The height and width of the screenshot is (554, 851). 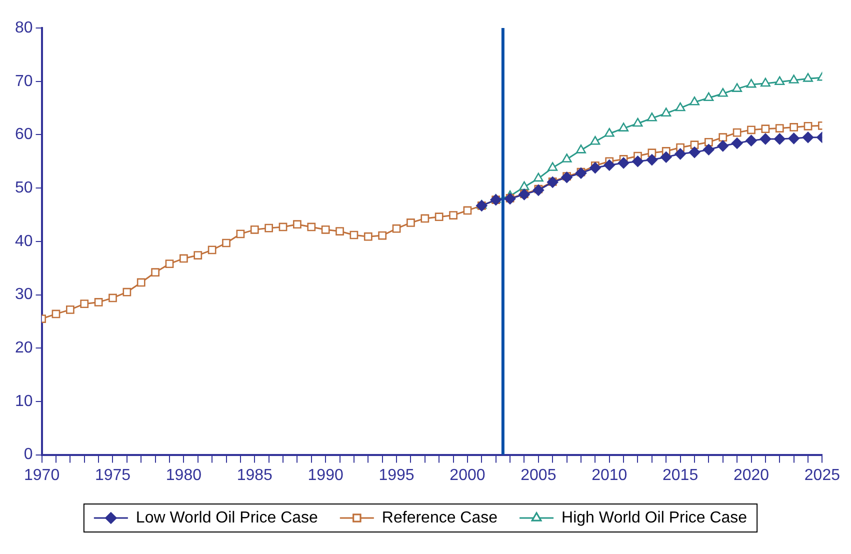 What do you see at coordinates (538, 475) in the screenshot?
I see `x-tick-label: 2005` at bounding box center [538, 475].